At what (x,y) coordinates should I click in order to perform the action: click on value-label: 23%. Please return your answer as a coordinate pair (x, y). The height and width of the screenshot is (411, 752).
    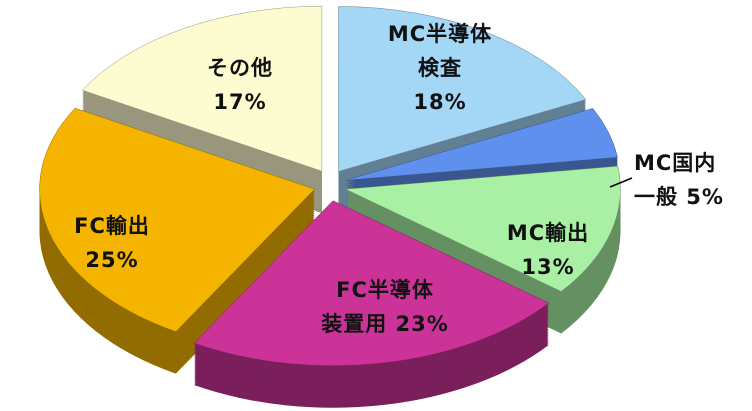
    Looking at the image, I should click on (418, 324).